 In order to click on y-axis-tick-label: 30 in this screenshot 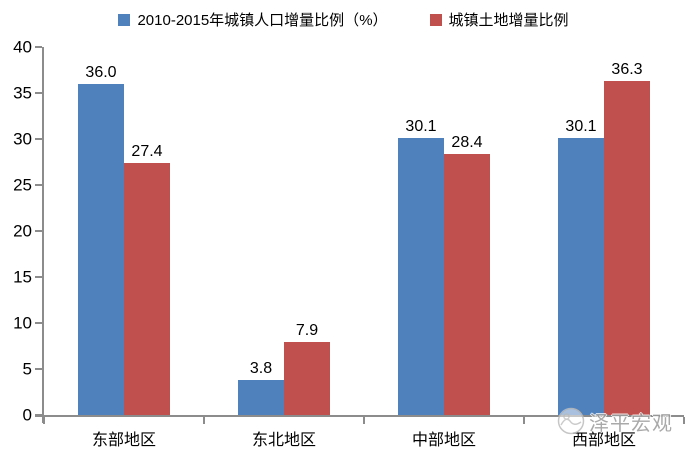, I will do `click(22, 139)`.